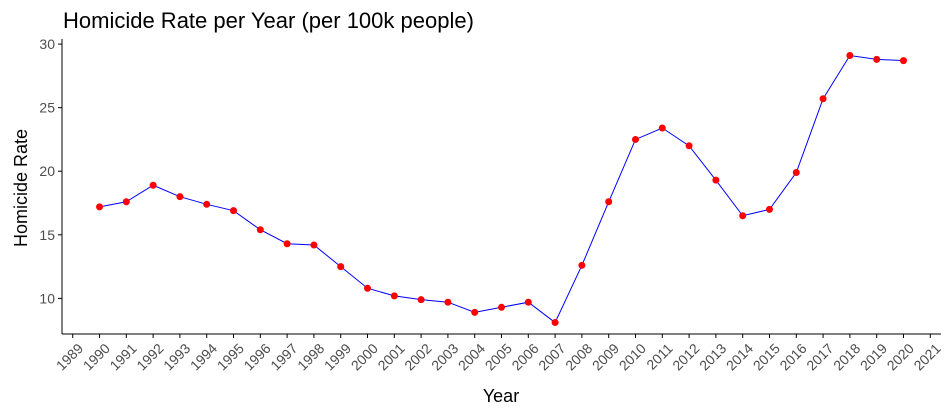 This screenshot has width=951, height=415. What do you see at coordinates (122, 356) in the screenshot?
I see `x-tick-label: 1991` at bounding box center [122, 356].